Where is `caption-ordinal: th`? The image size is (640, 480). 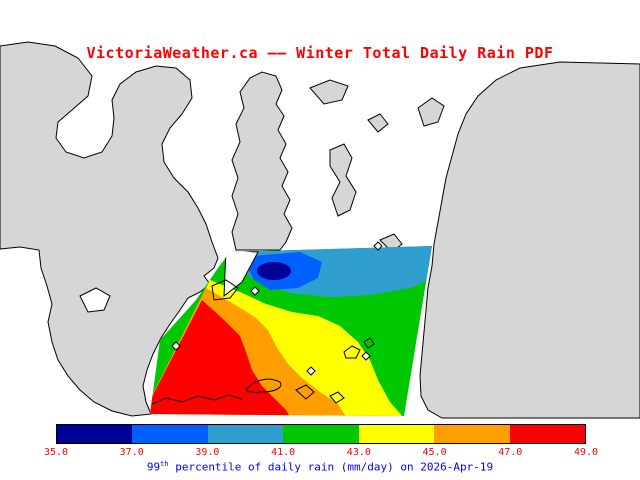 caption-ordinal: th is located at coordinates (164, 464).